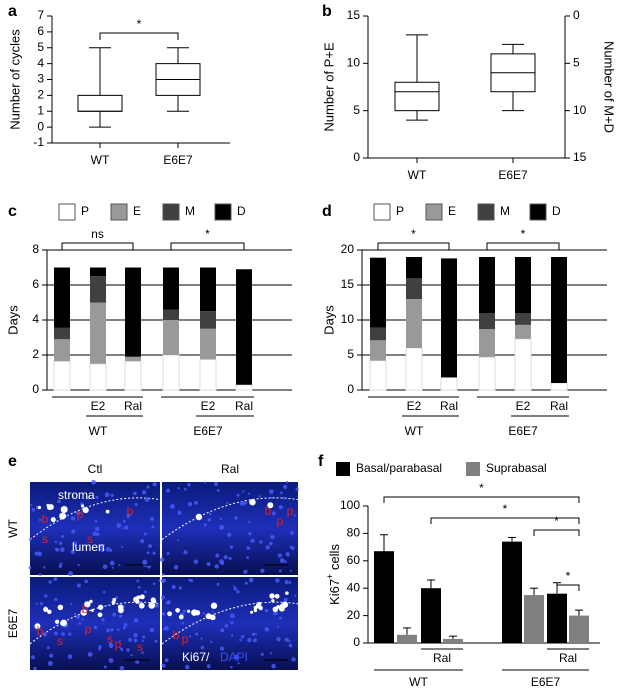 Image resolution: width=624 pixels, height=691 pixels. What do you see at coordinates (556, 521) in the screenshot?
I see `significance-label: *` at bounding box center [556, 521].